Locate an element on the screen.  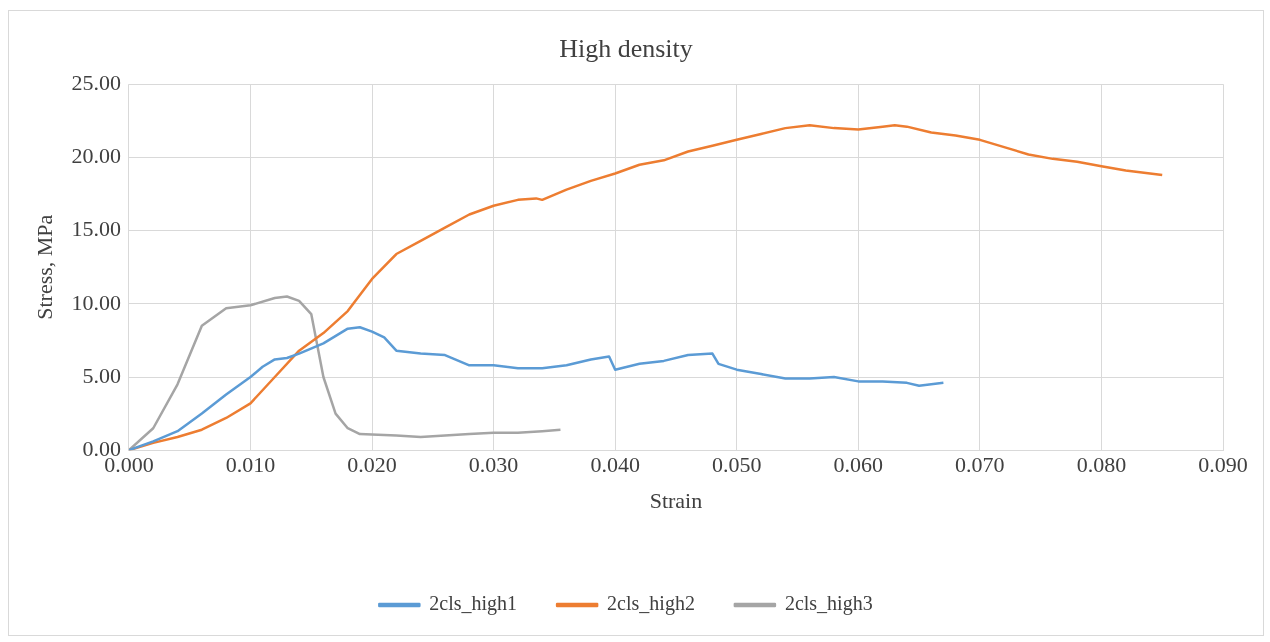
x-tick-label: 0.010 is located at coordinates (250, 465).